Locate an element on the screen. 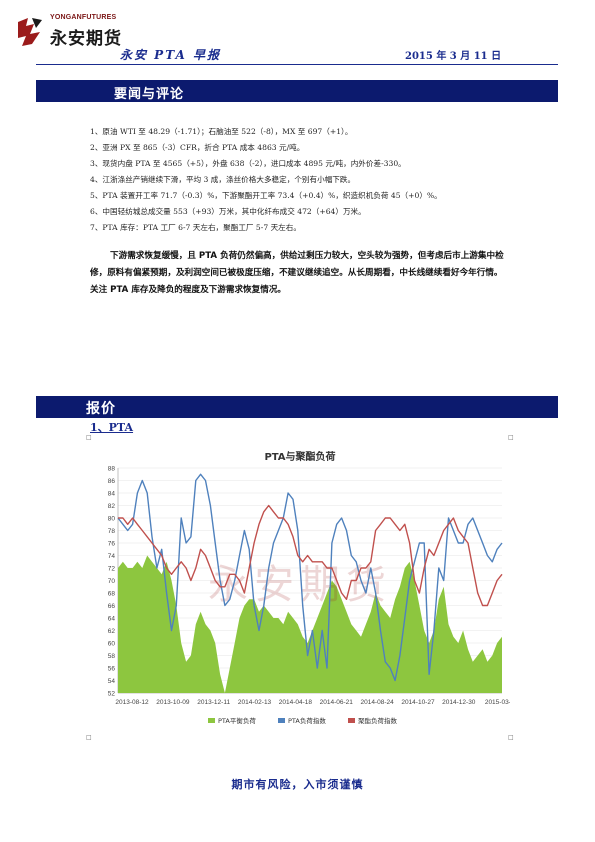  y-tick-label: 58 is located at coordinates (112, 656).